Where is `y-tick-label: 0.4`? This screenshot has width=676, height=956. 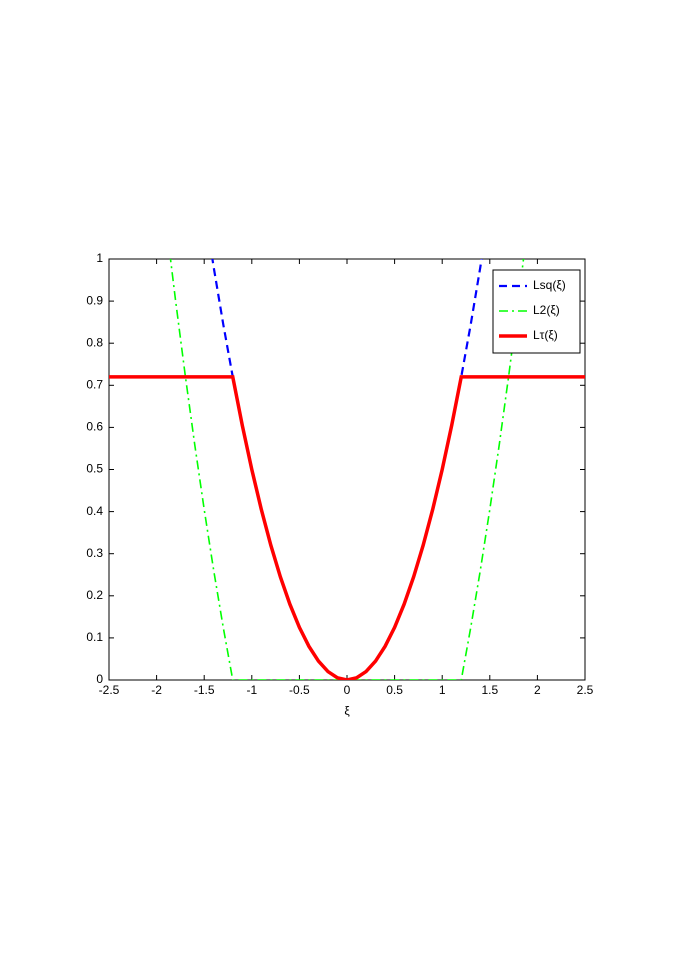
y-tick-label: 0.4 is located at coordinates (94, 511).